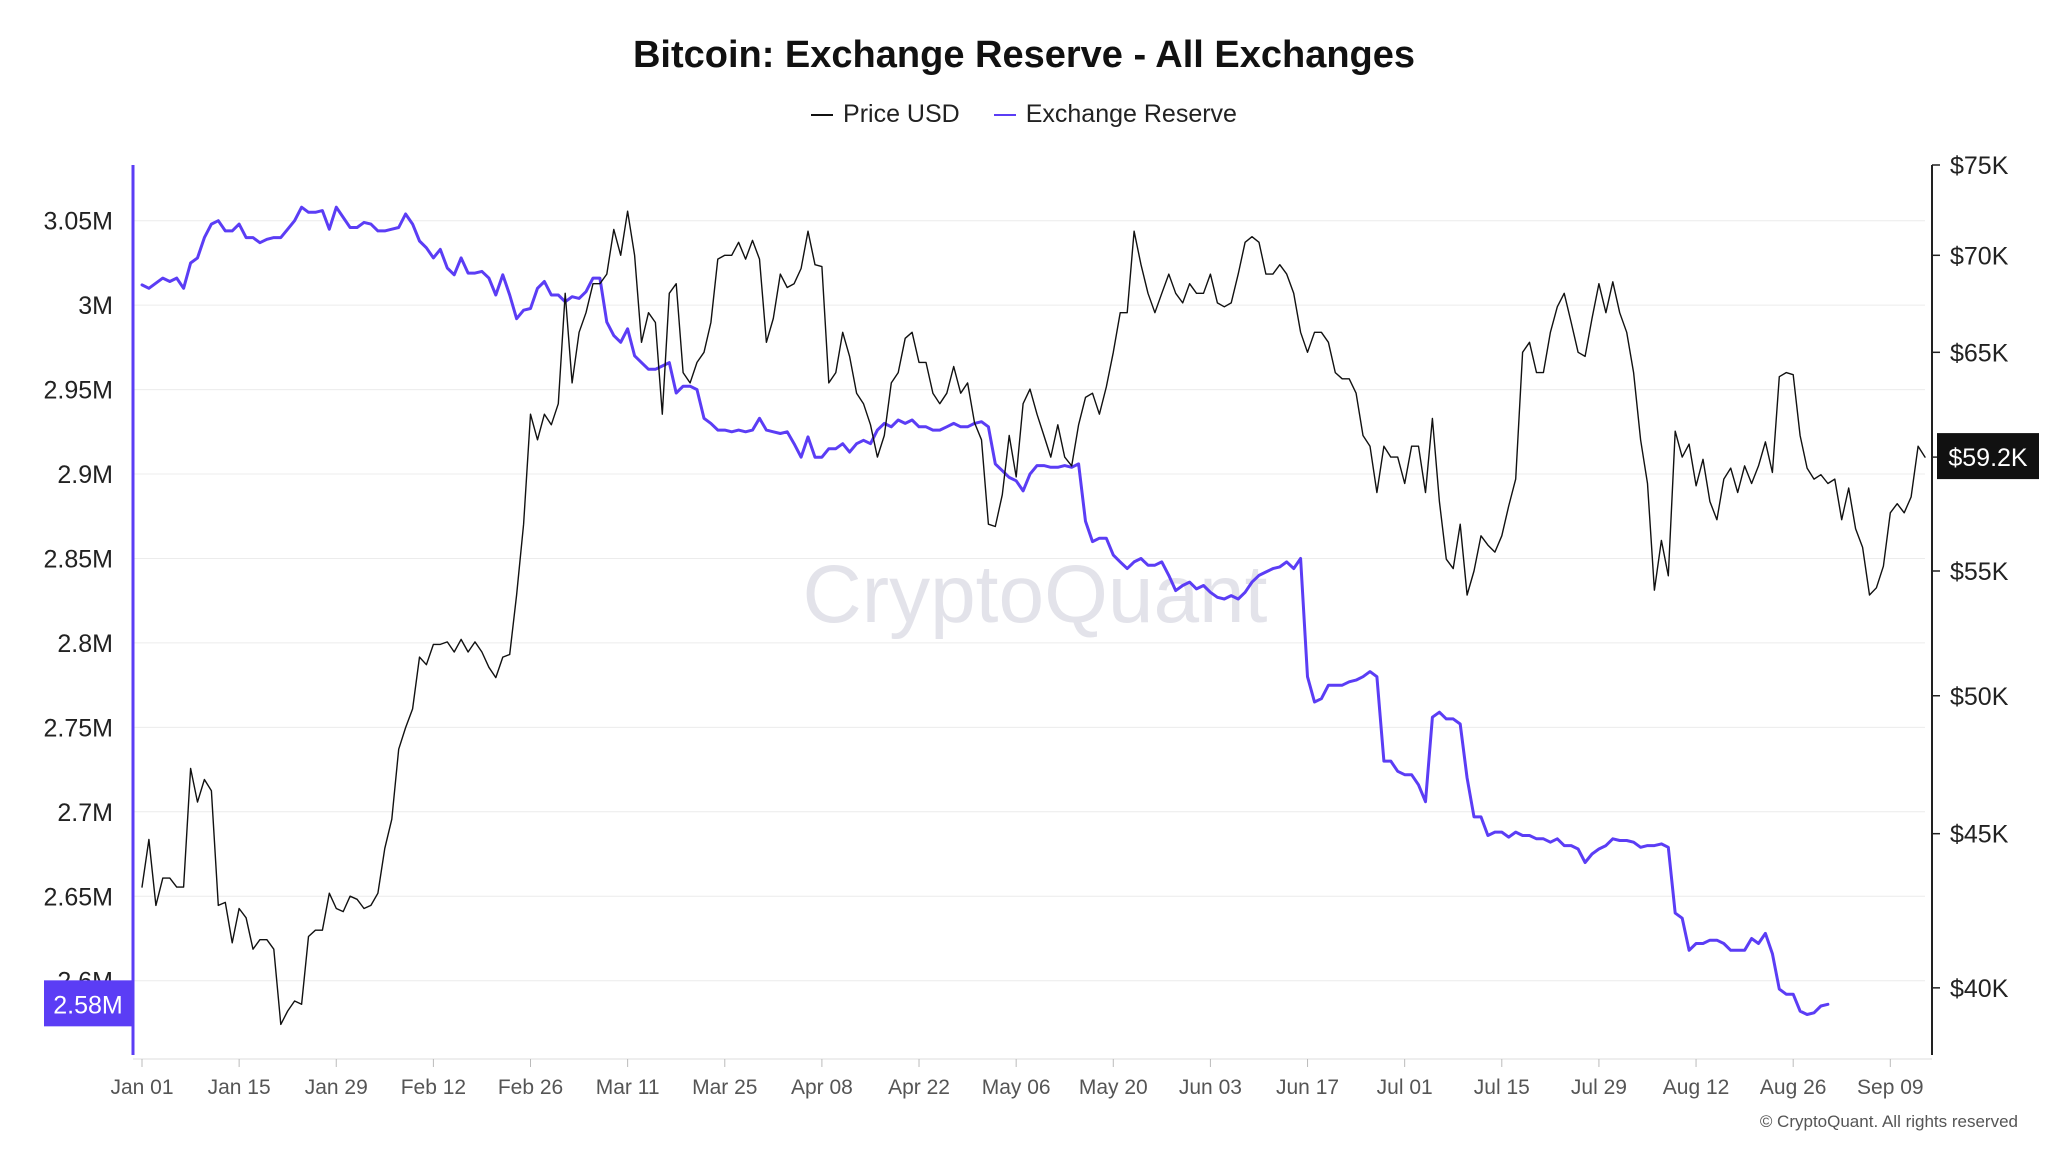 Image resolution: width=2048 pixels, height=1152 pixels. I want to click on y-left-tick-label: 3.05M, so click(78, 222).